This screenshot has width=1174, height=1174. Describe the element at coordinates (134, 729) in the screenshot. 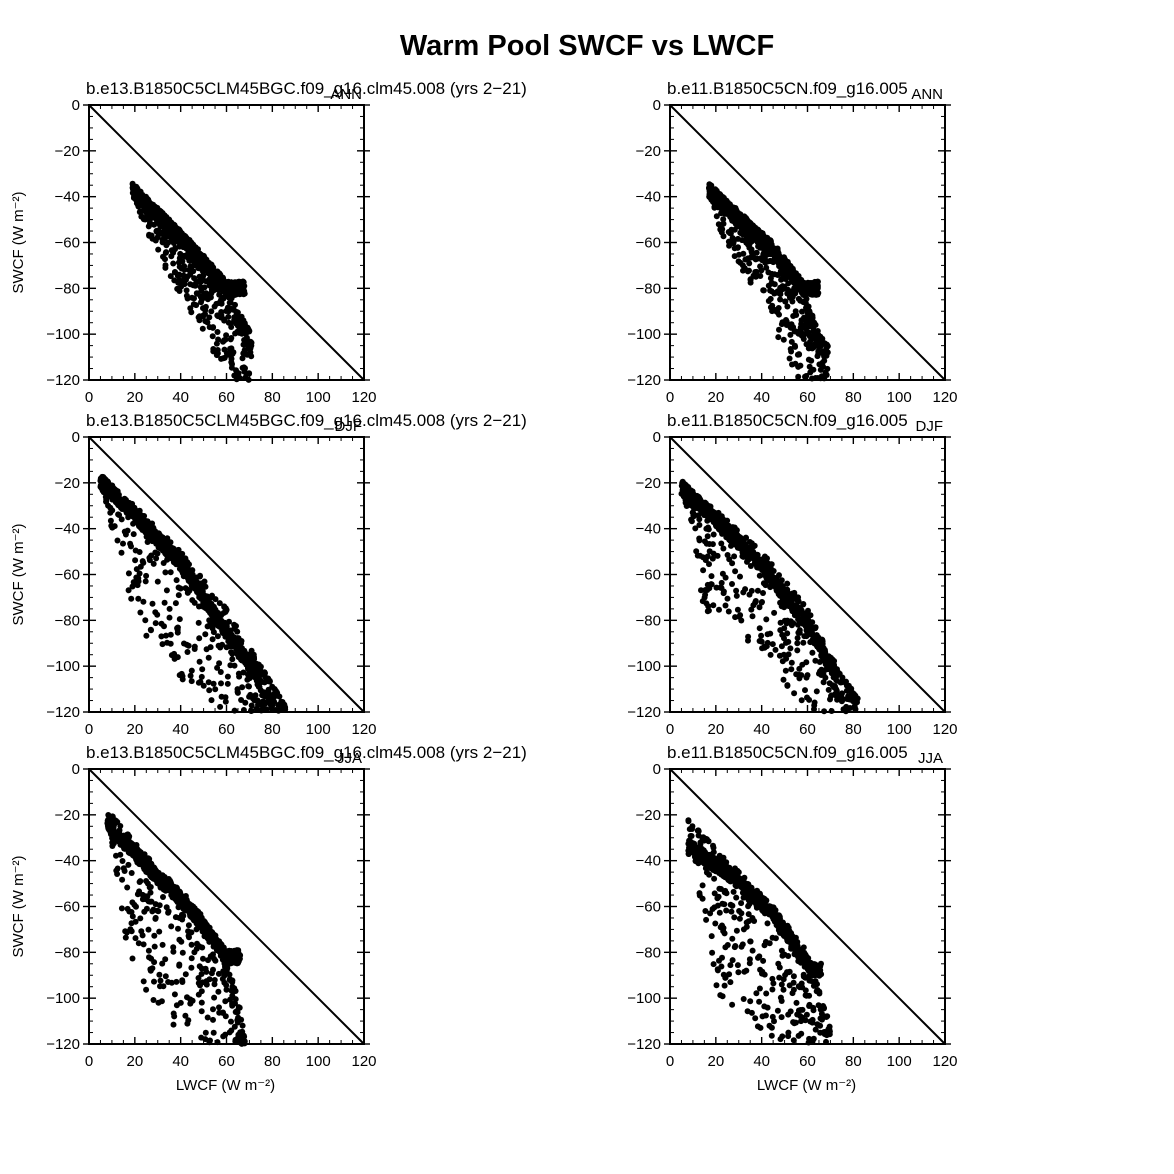

I see `x-tick-label: 20` at that location.